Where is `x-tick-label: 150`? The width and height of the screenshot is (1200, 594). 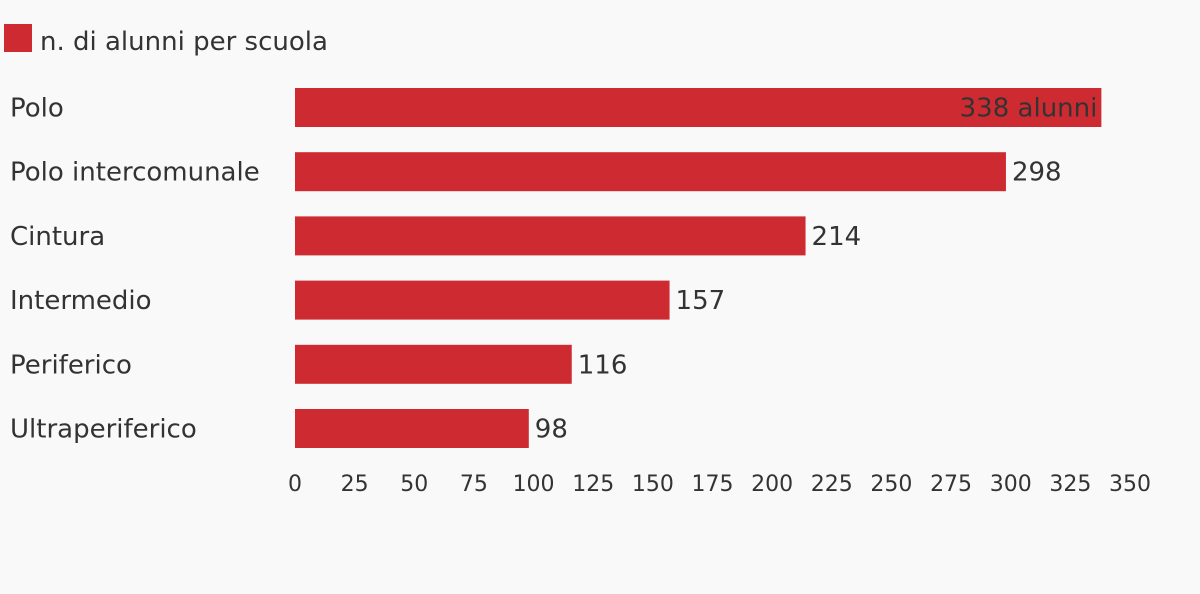 x-tick-label: 150 is located at coordinates (653, 484).